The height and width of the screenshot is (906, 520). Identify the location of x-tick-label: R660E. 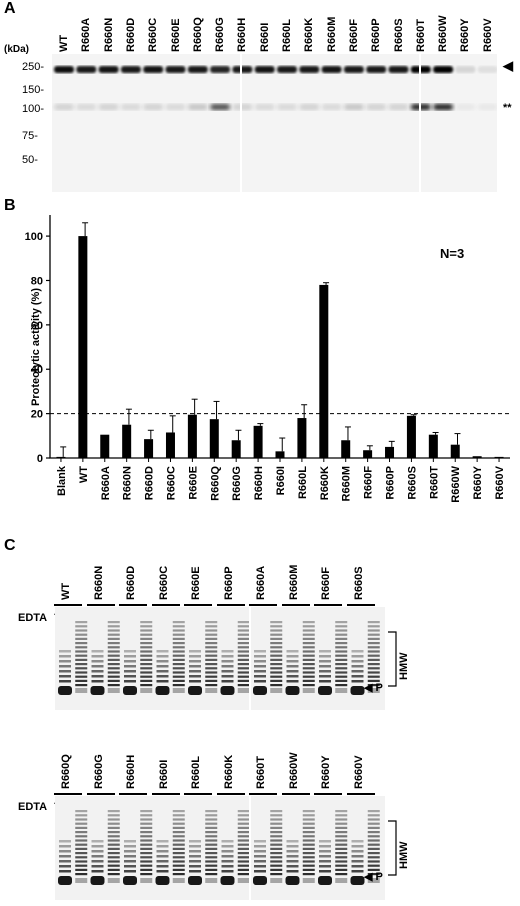
(193, 483).